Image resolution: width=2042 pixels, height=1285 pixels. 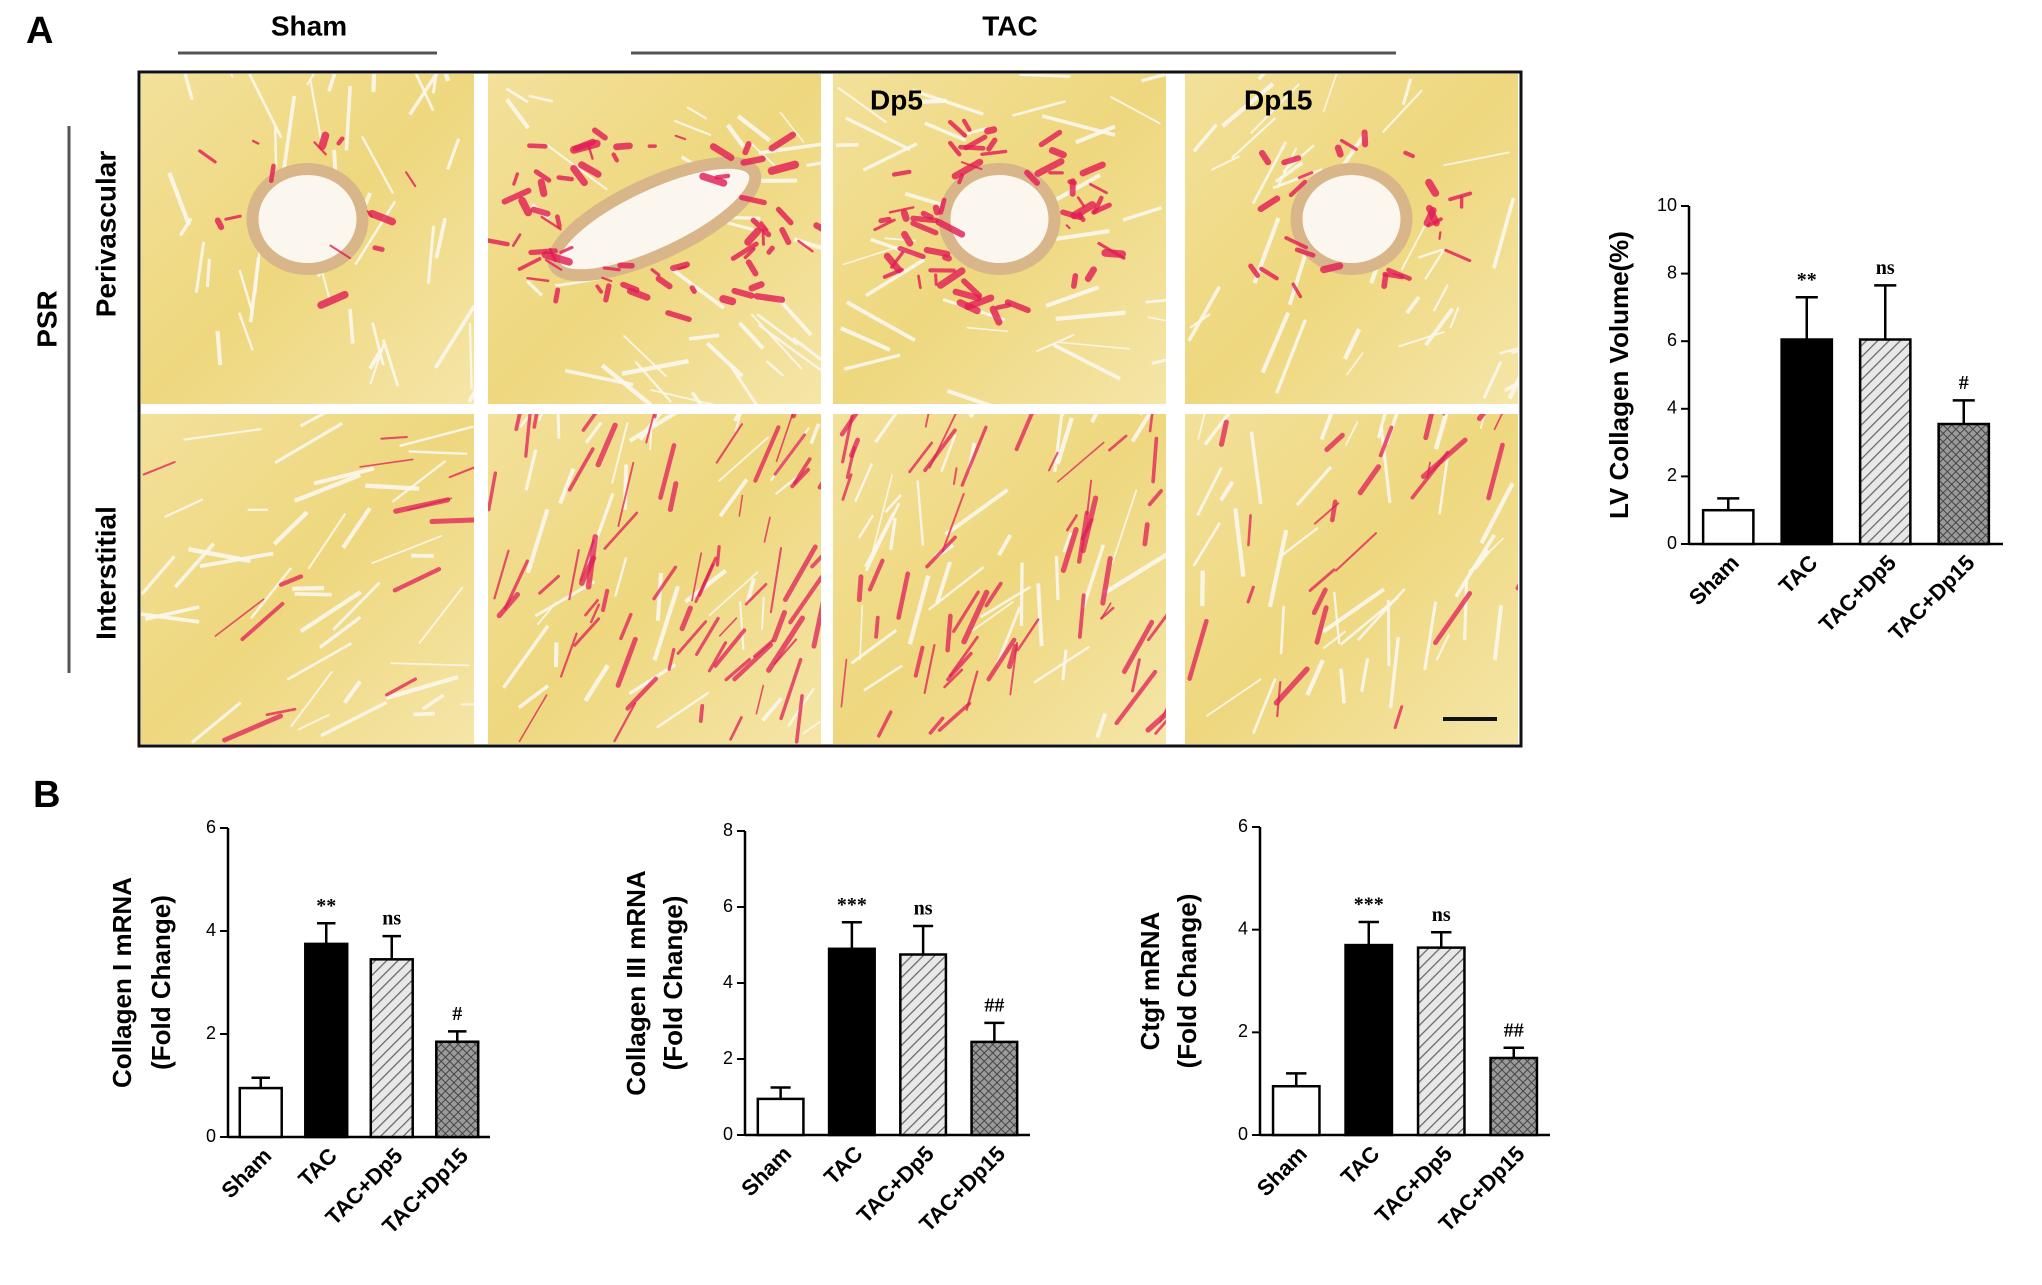 I want to click on bar, so click(x=1296, y=1110).